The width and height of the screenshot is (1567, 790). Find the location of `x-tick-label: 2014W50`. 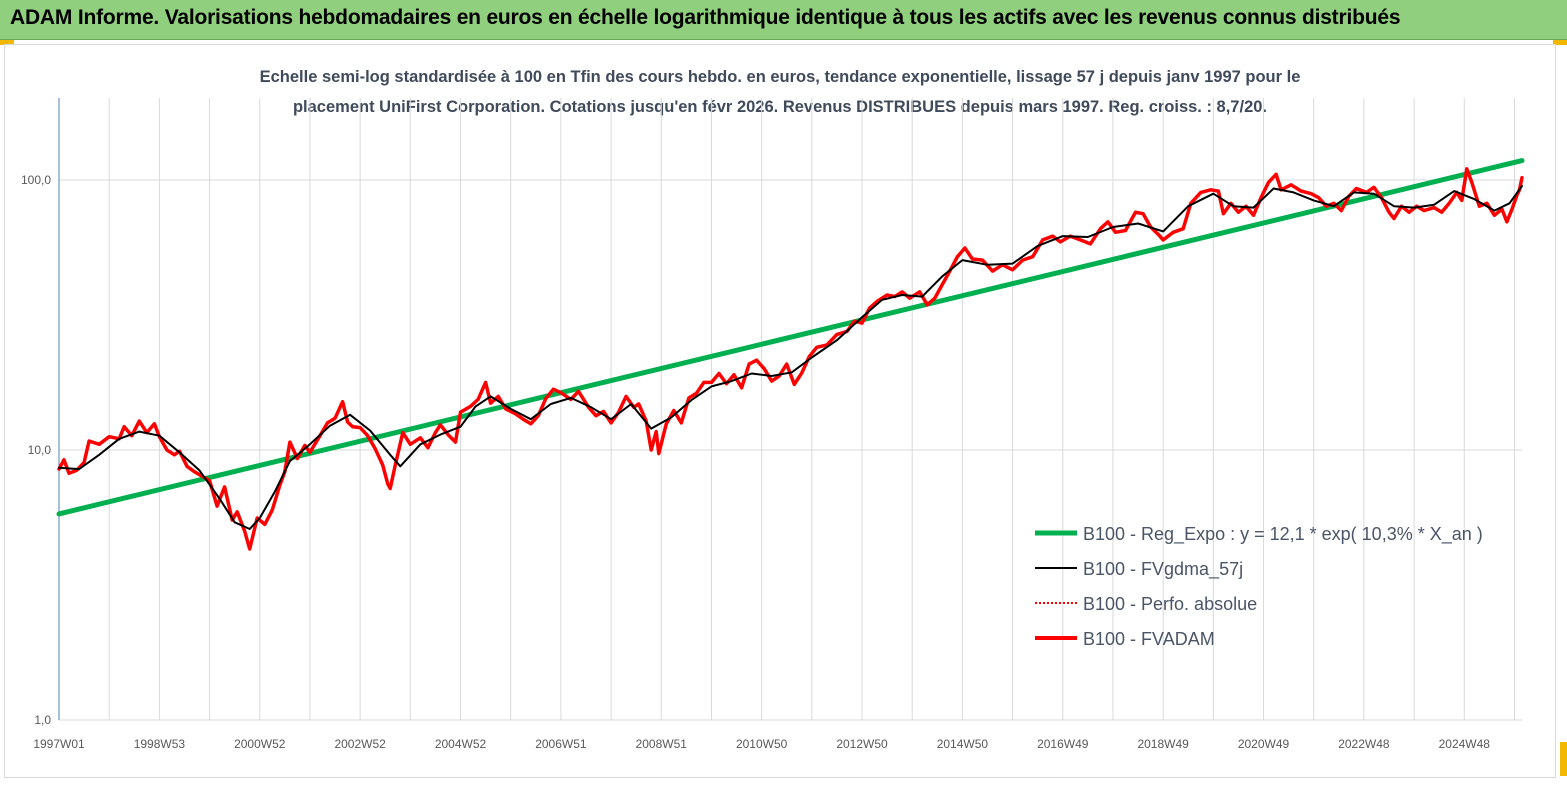

x-tick-label: 2014W50 is located at coordinates (963, 744).